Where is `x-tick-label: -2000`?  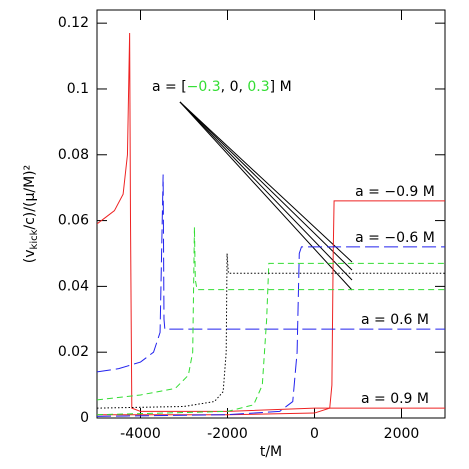
x-tick-label: -2000 is located at coordinates (227, 434).